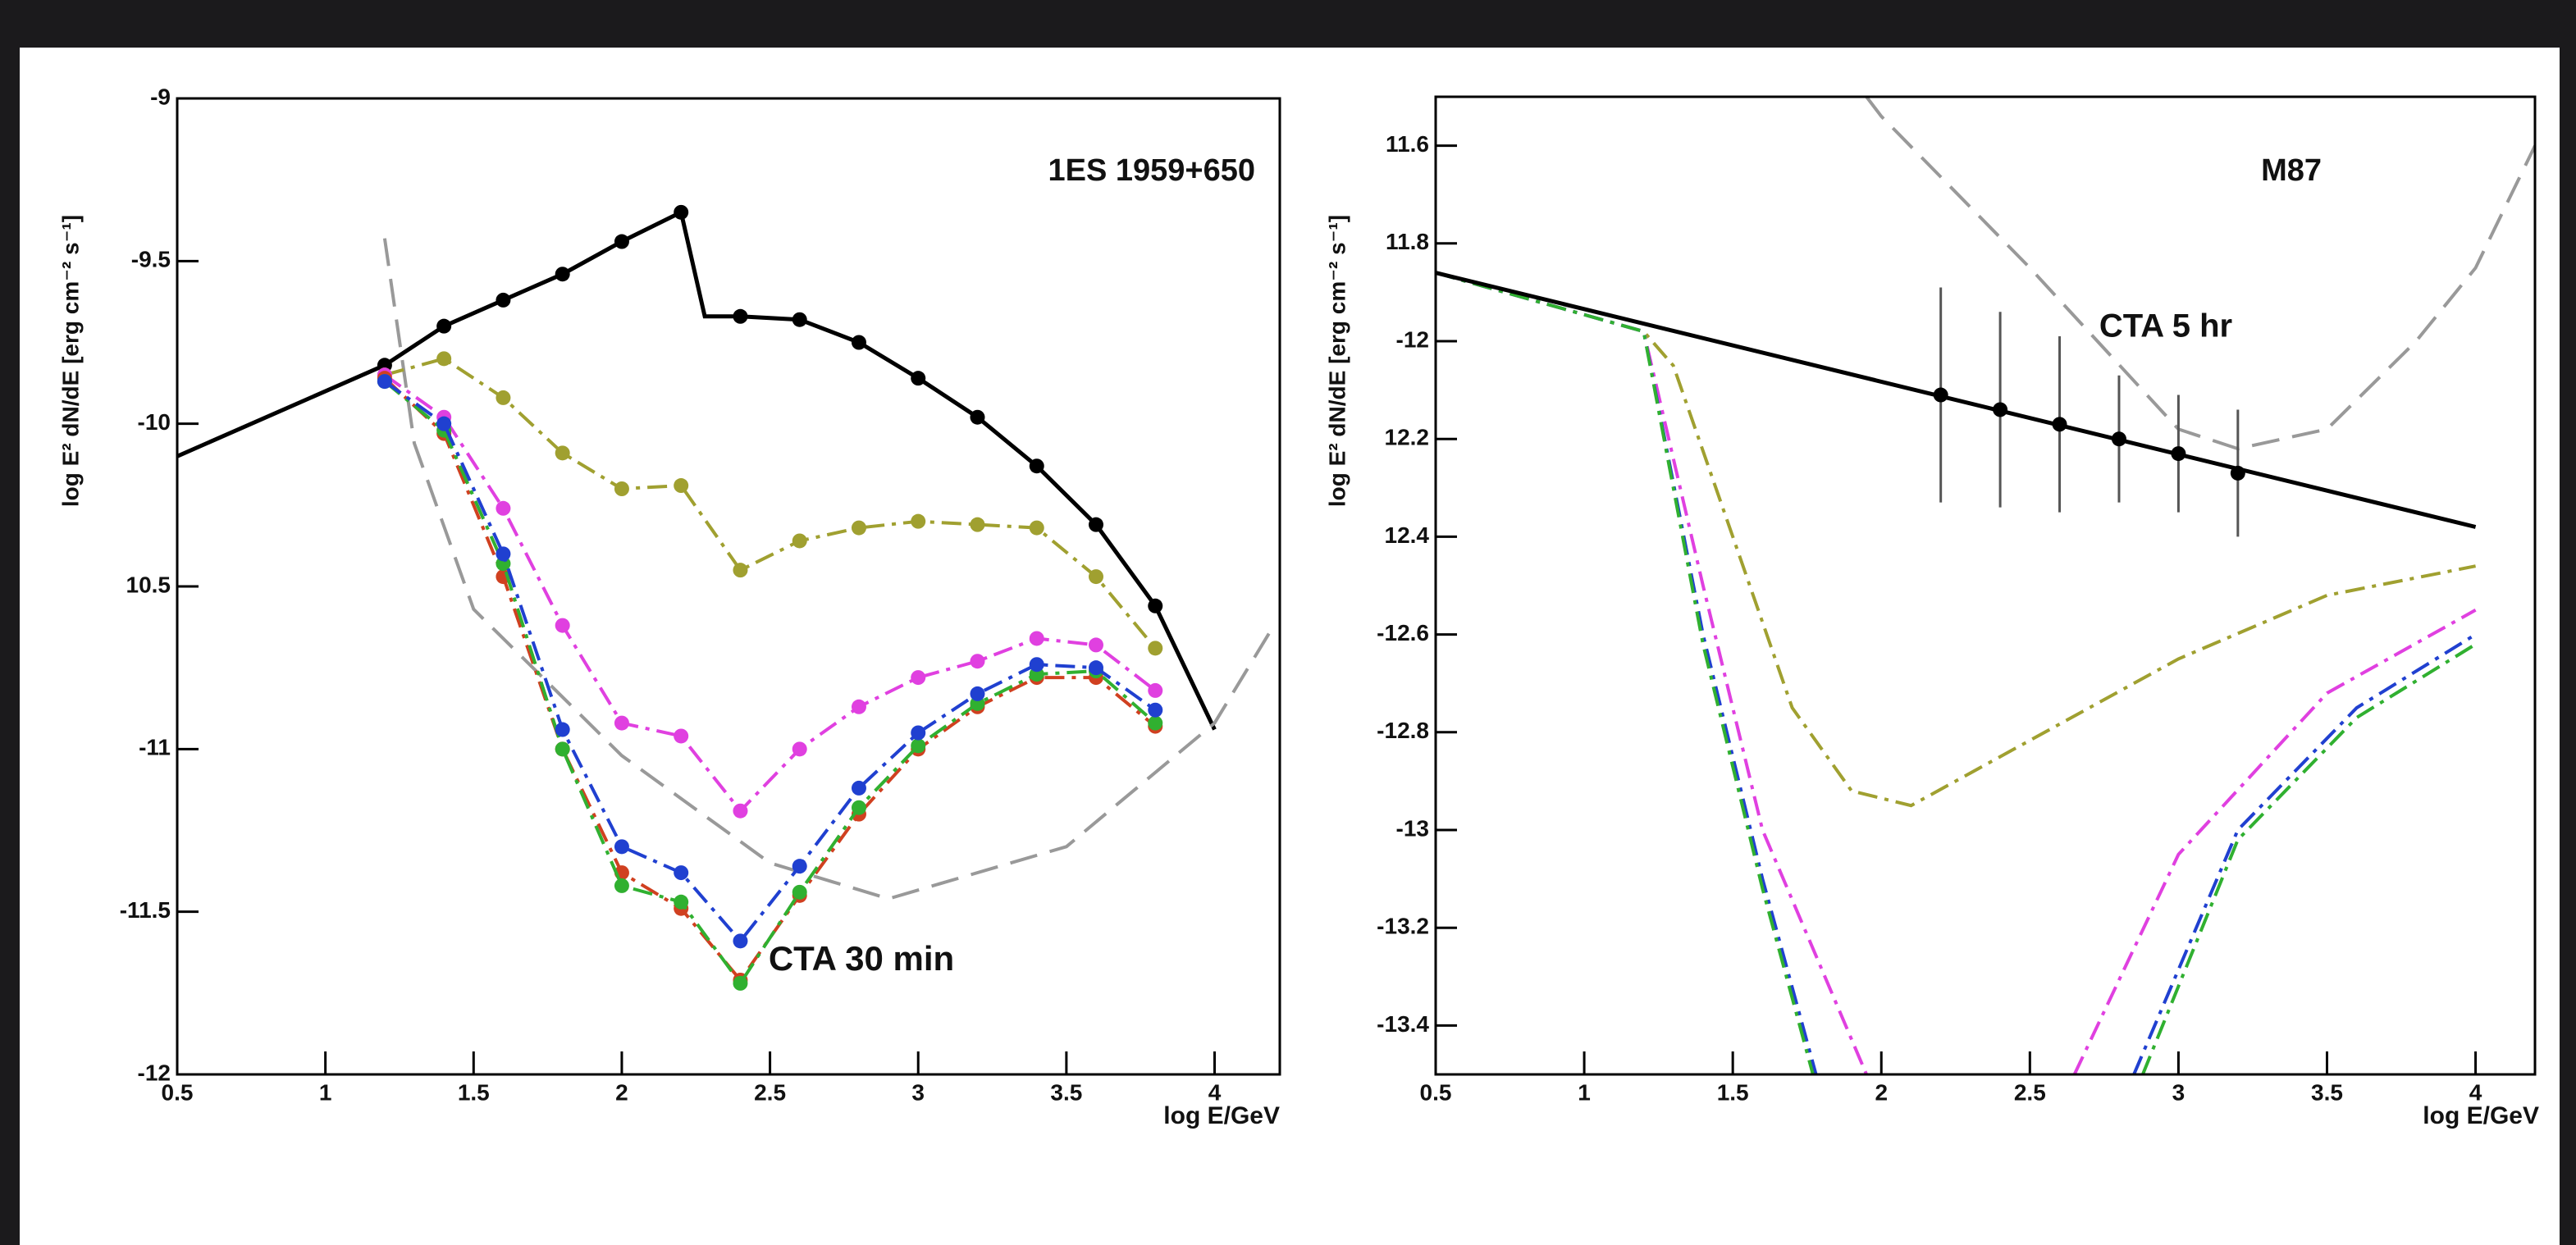  What do you see at coordinates (1407, 144) in the screenshot?
I see `y-tick-label: 11.6` at bounding box center [1407, 144].